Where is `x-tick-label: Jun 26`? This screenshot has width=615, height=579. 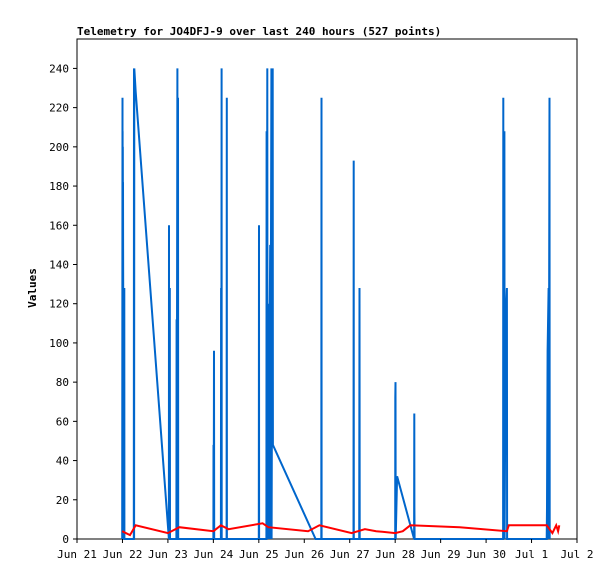
x-tick-label: Jun 26 is located at coordinates (304, 554).